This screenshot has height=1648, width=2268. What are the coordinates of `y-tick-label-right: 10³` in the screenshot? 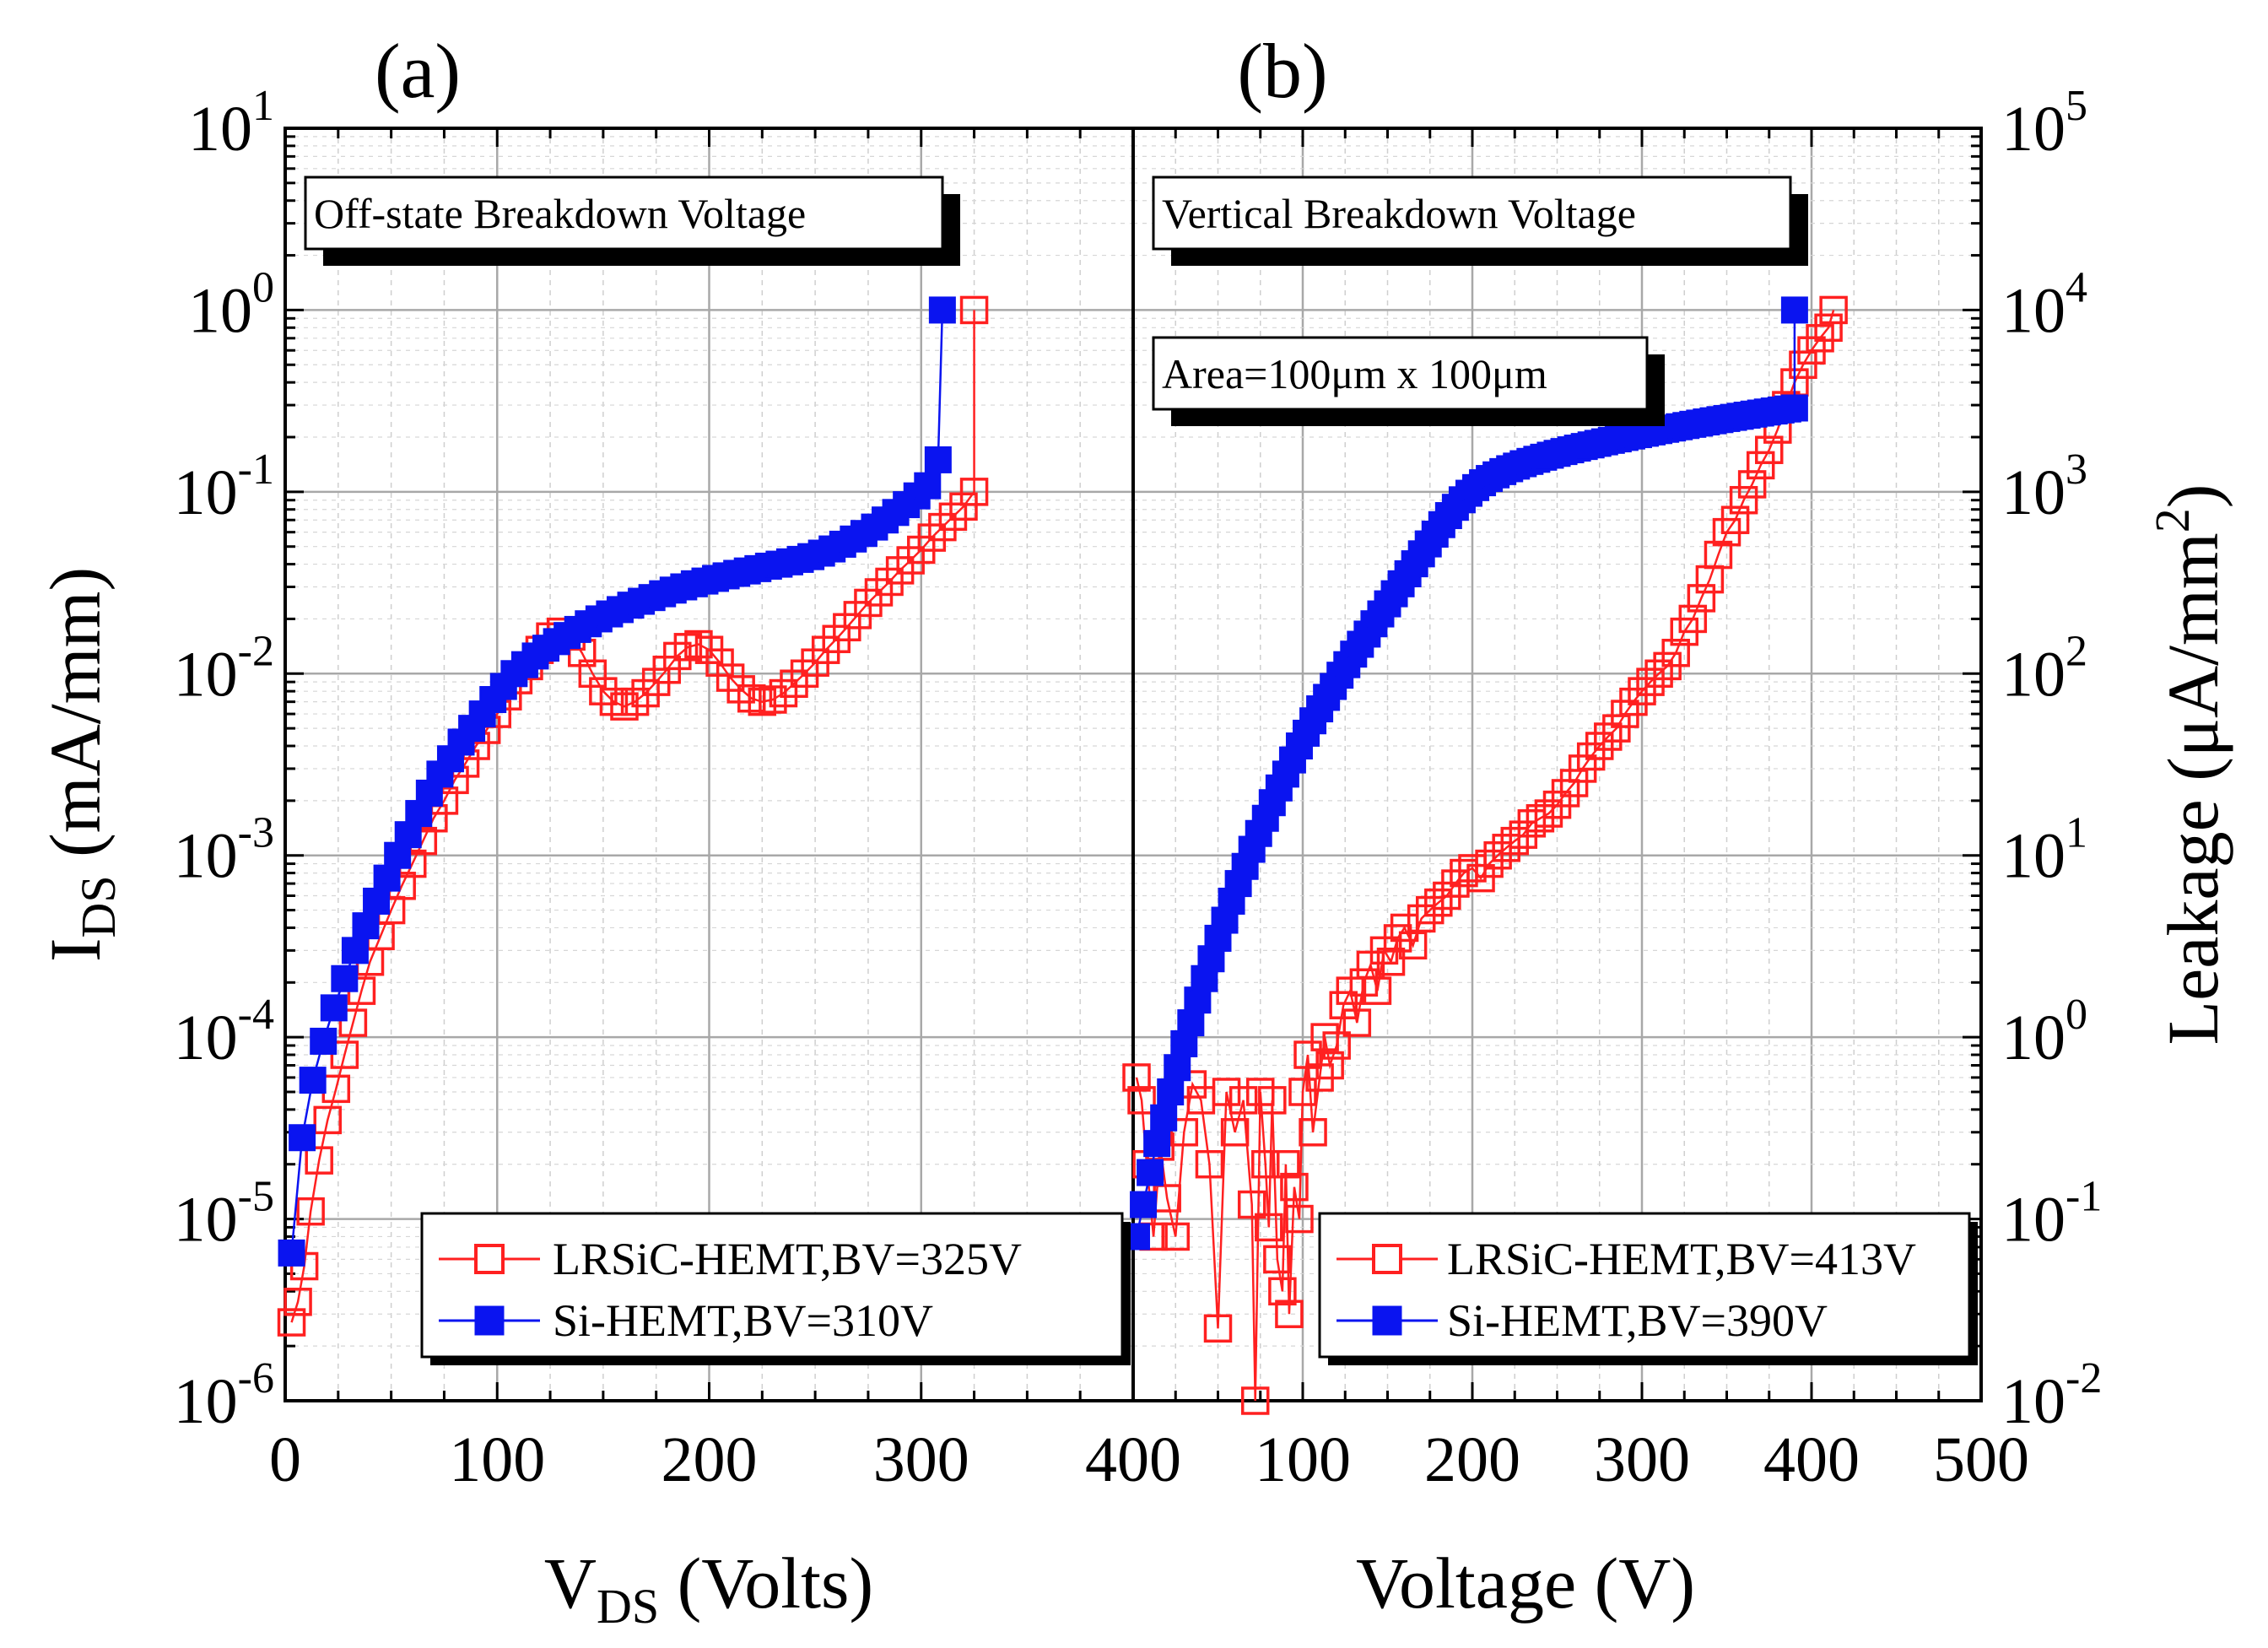 It's located at (2044, 487).